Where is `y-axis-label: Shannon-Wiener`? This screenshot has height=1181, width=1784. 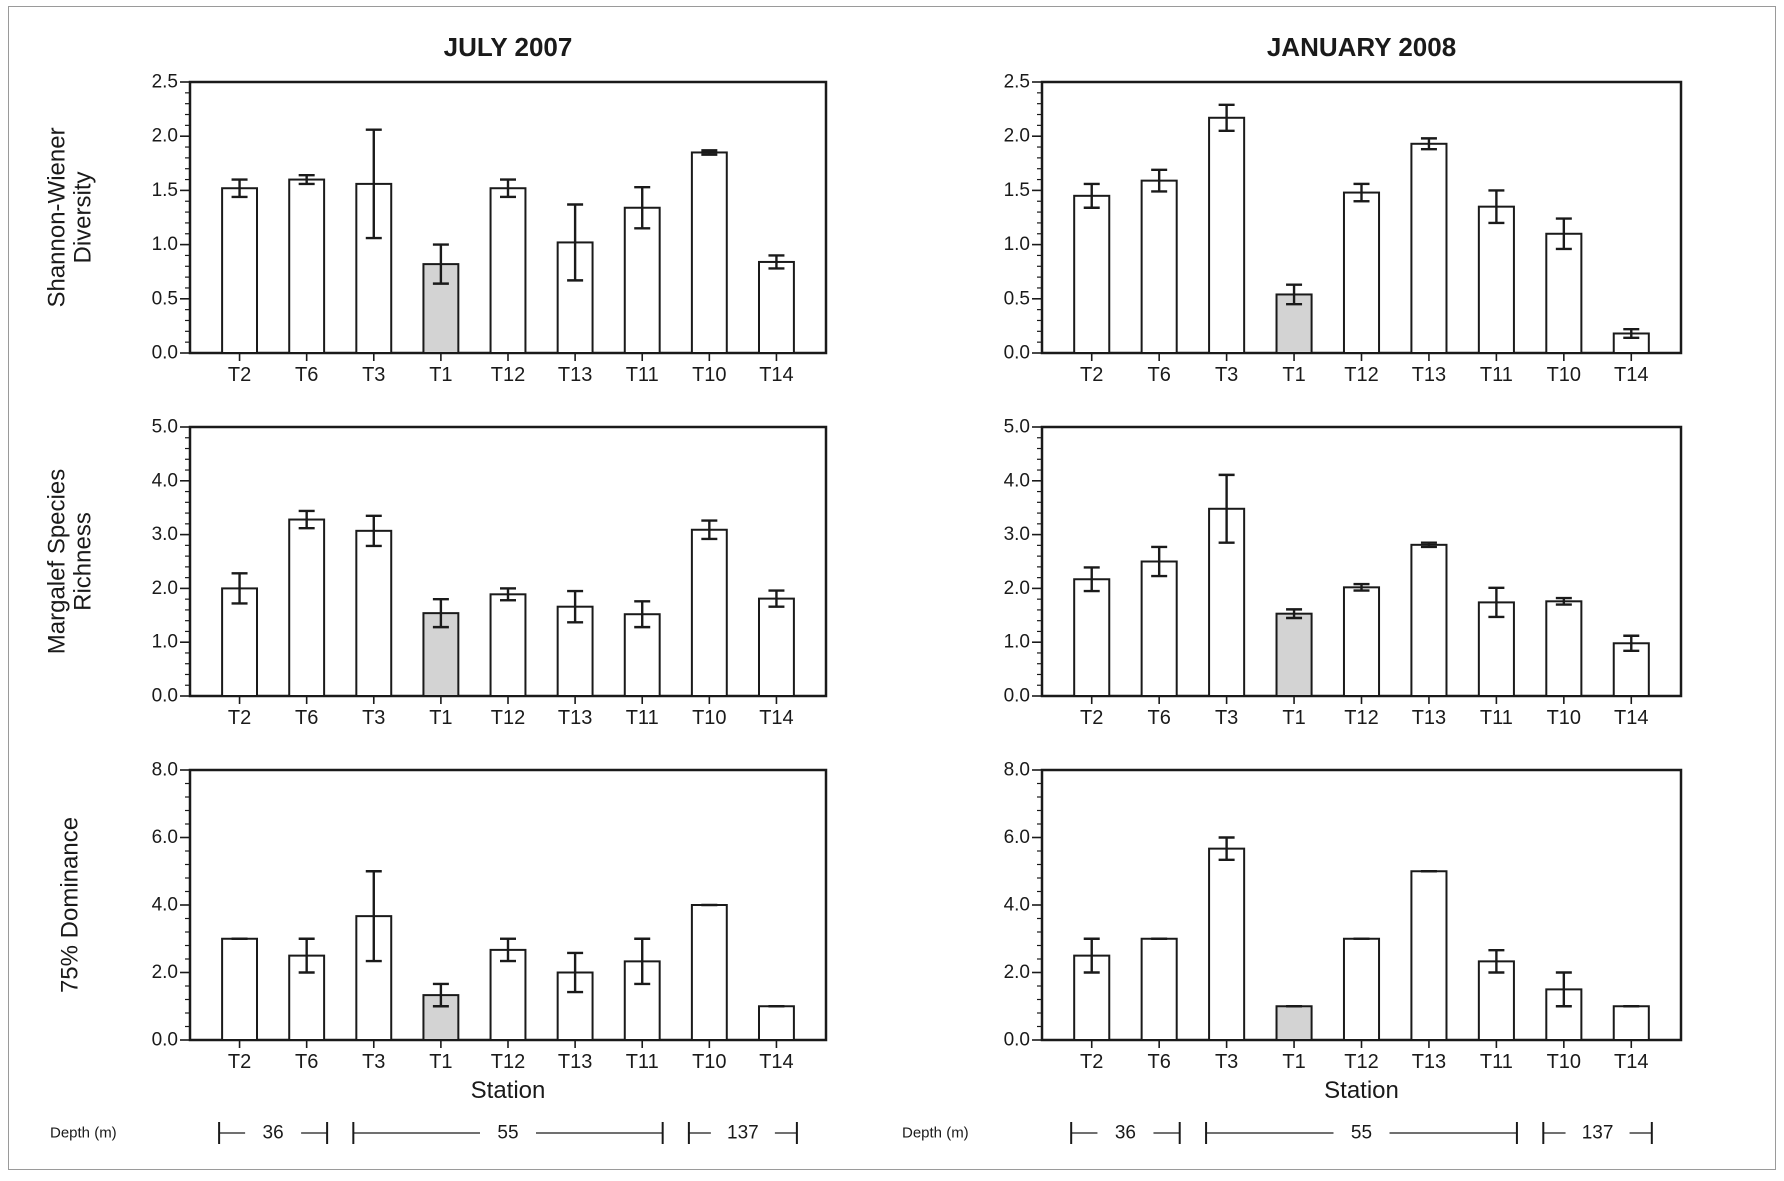 y-axis-label: Shannon-Wiener is located at coordinates (57, 217).